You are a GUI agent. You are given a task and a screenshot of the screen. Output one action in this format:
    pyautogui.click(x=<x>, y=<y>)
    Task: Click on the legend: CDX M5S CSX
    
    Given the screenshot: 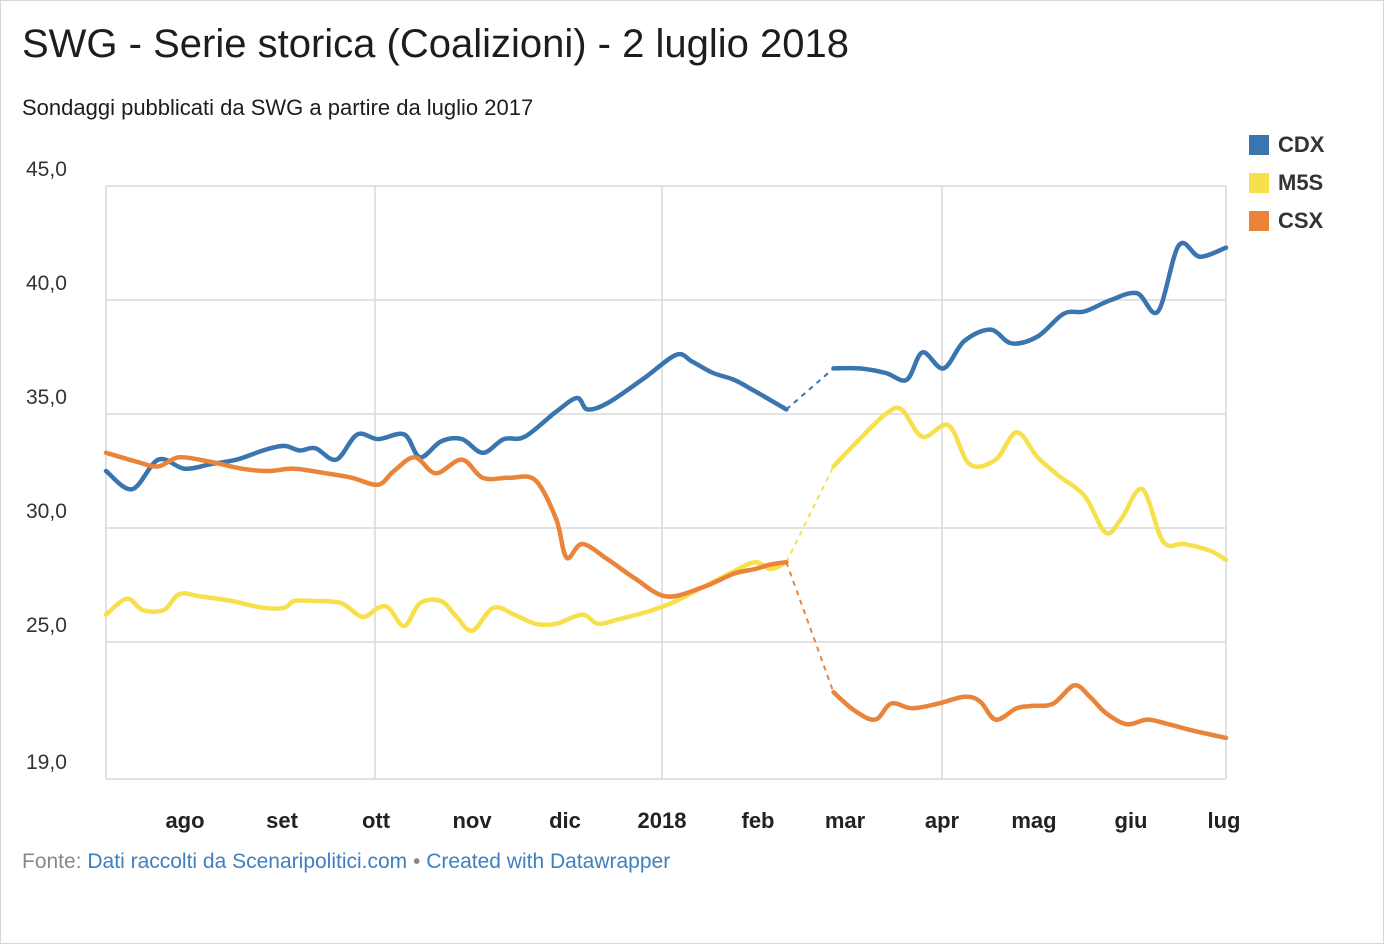 What is the action you would take?
    pyautogui.click(x=1286, y=183)
    